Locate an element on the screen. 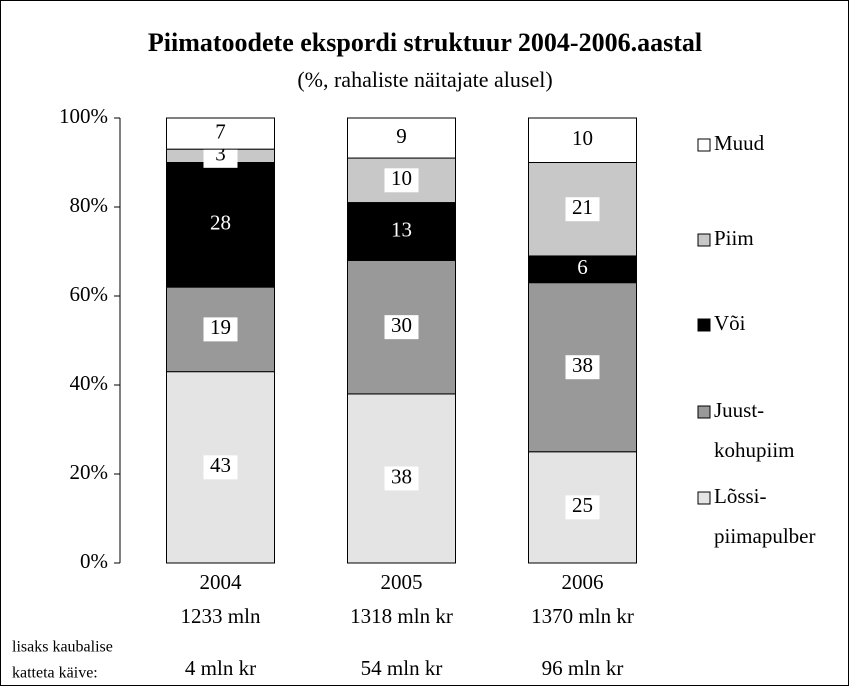  extra-value: 96 mln kr is located at coordinates (583, 668).